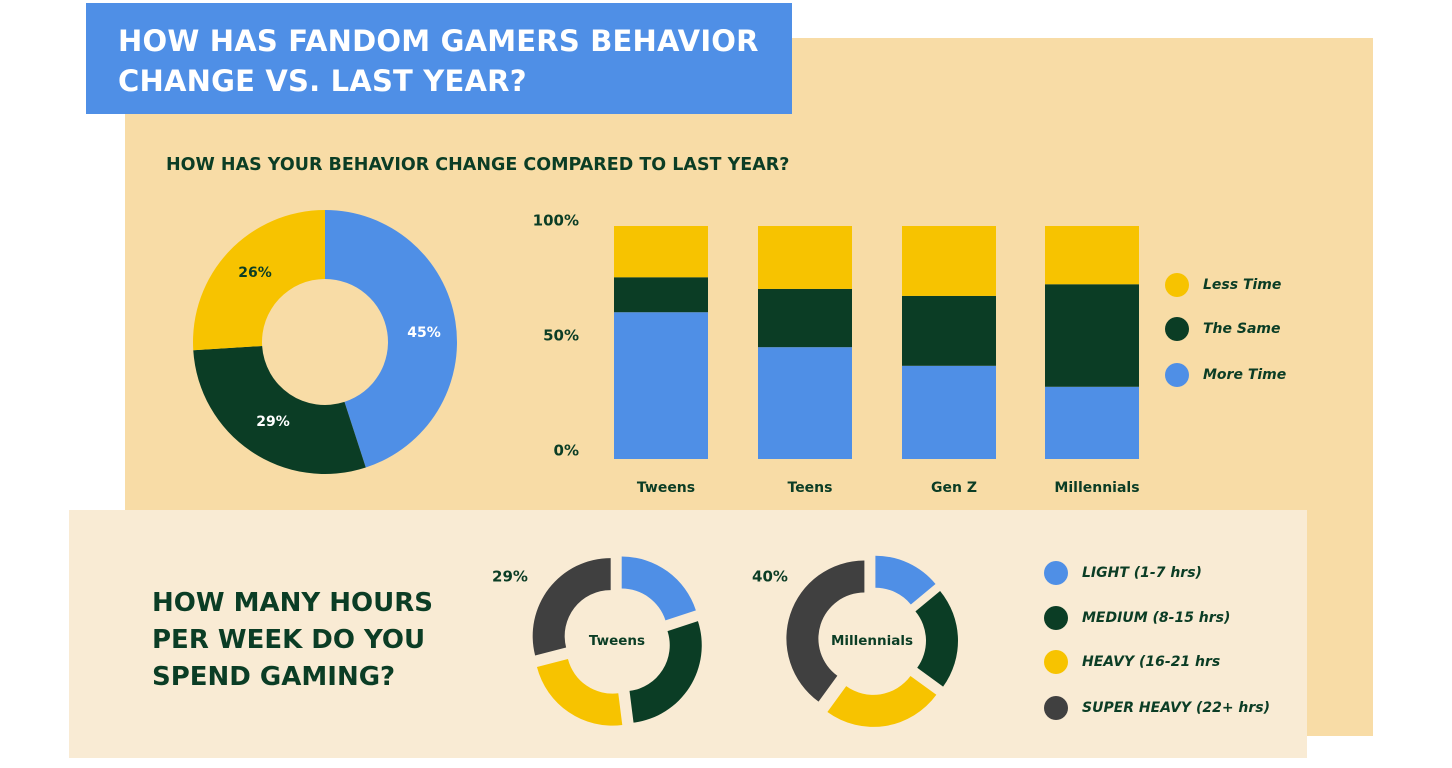 The width and height of the screenshot is (1452, 768). Describe the element at coordinates (810, 488) in the screenshot. I see `x-tick-label: Teens` at that location.